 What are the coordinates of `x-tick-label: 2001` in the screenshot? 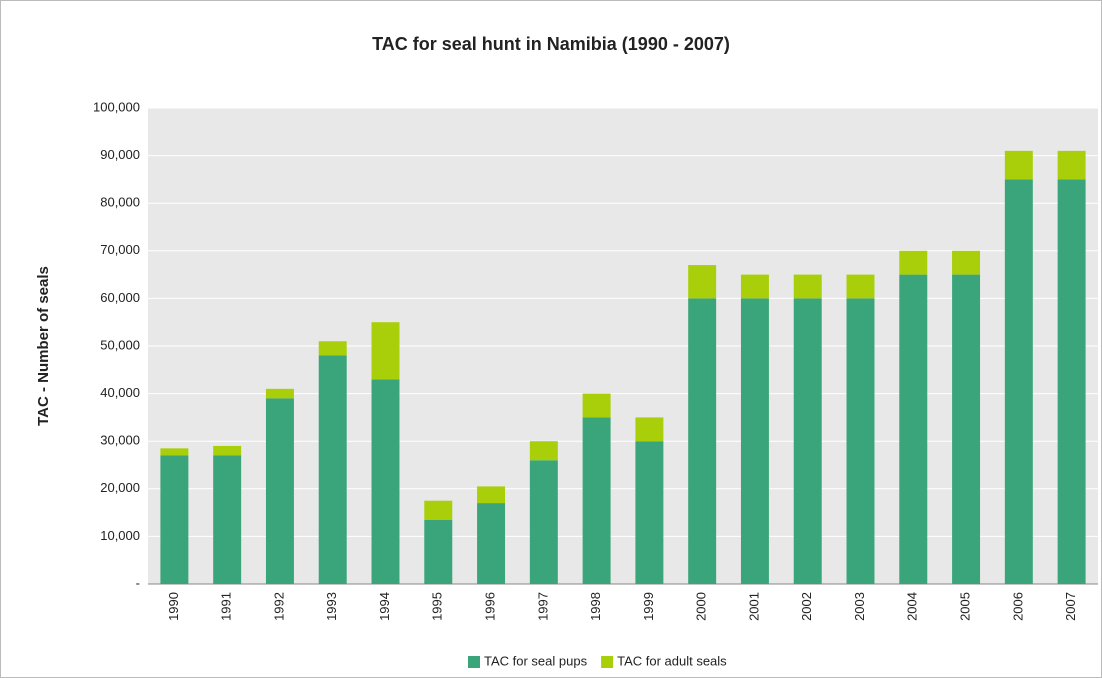 It's located at (753, 606).